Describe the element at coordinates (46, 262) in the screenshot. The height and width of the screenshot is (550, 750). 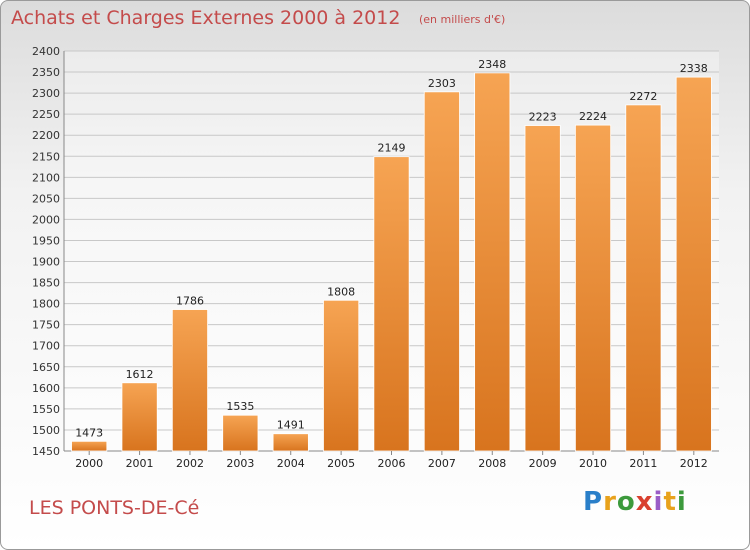
I see `y-tick-label: 1900` at that location.